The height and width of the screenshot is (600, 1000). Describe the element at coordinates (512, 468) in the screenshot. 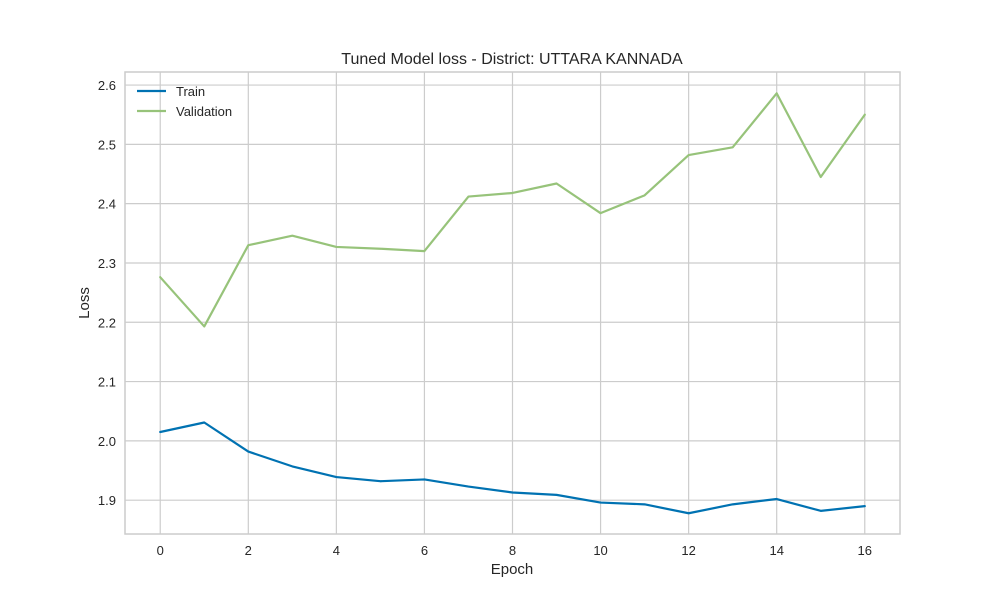

I see `series-line-train` at that location.